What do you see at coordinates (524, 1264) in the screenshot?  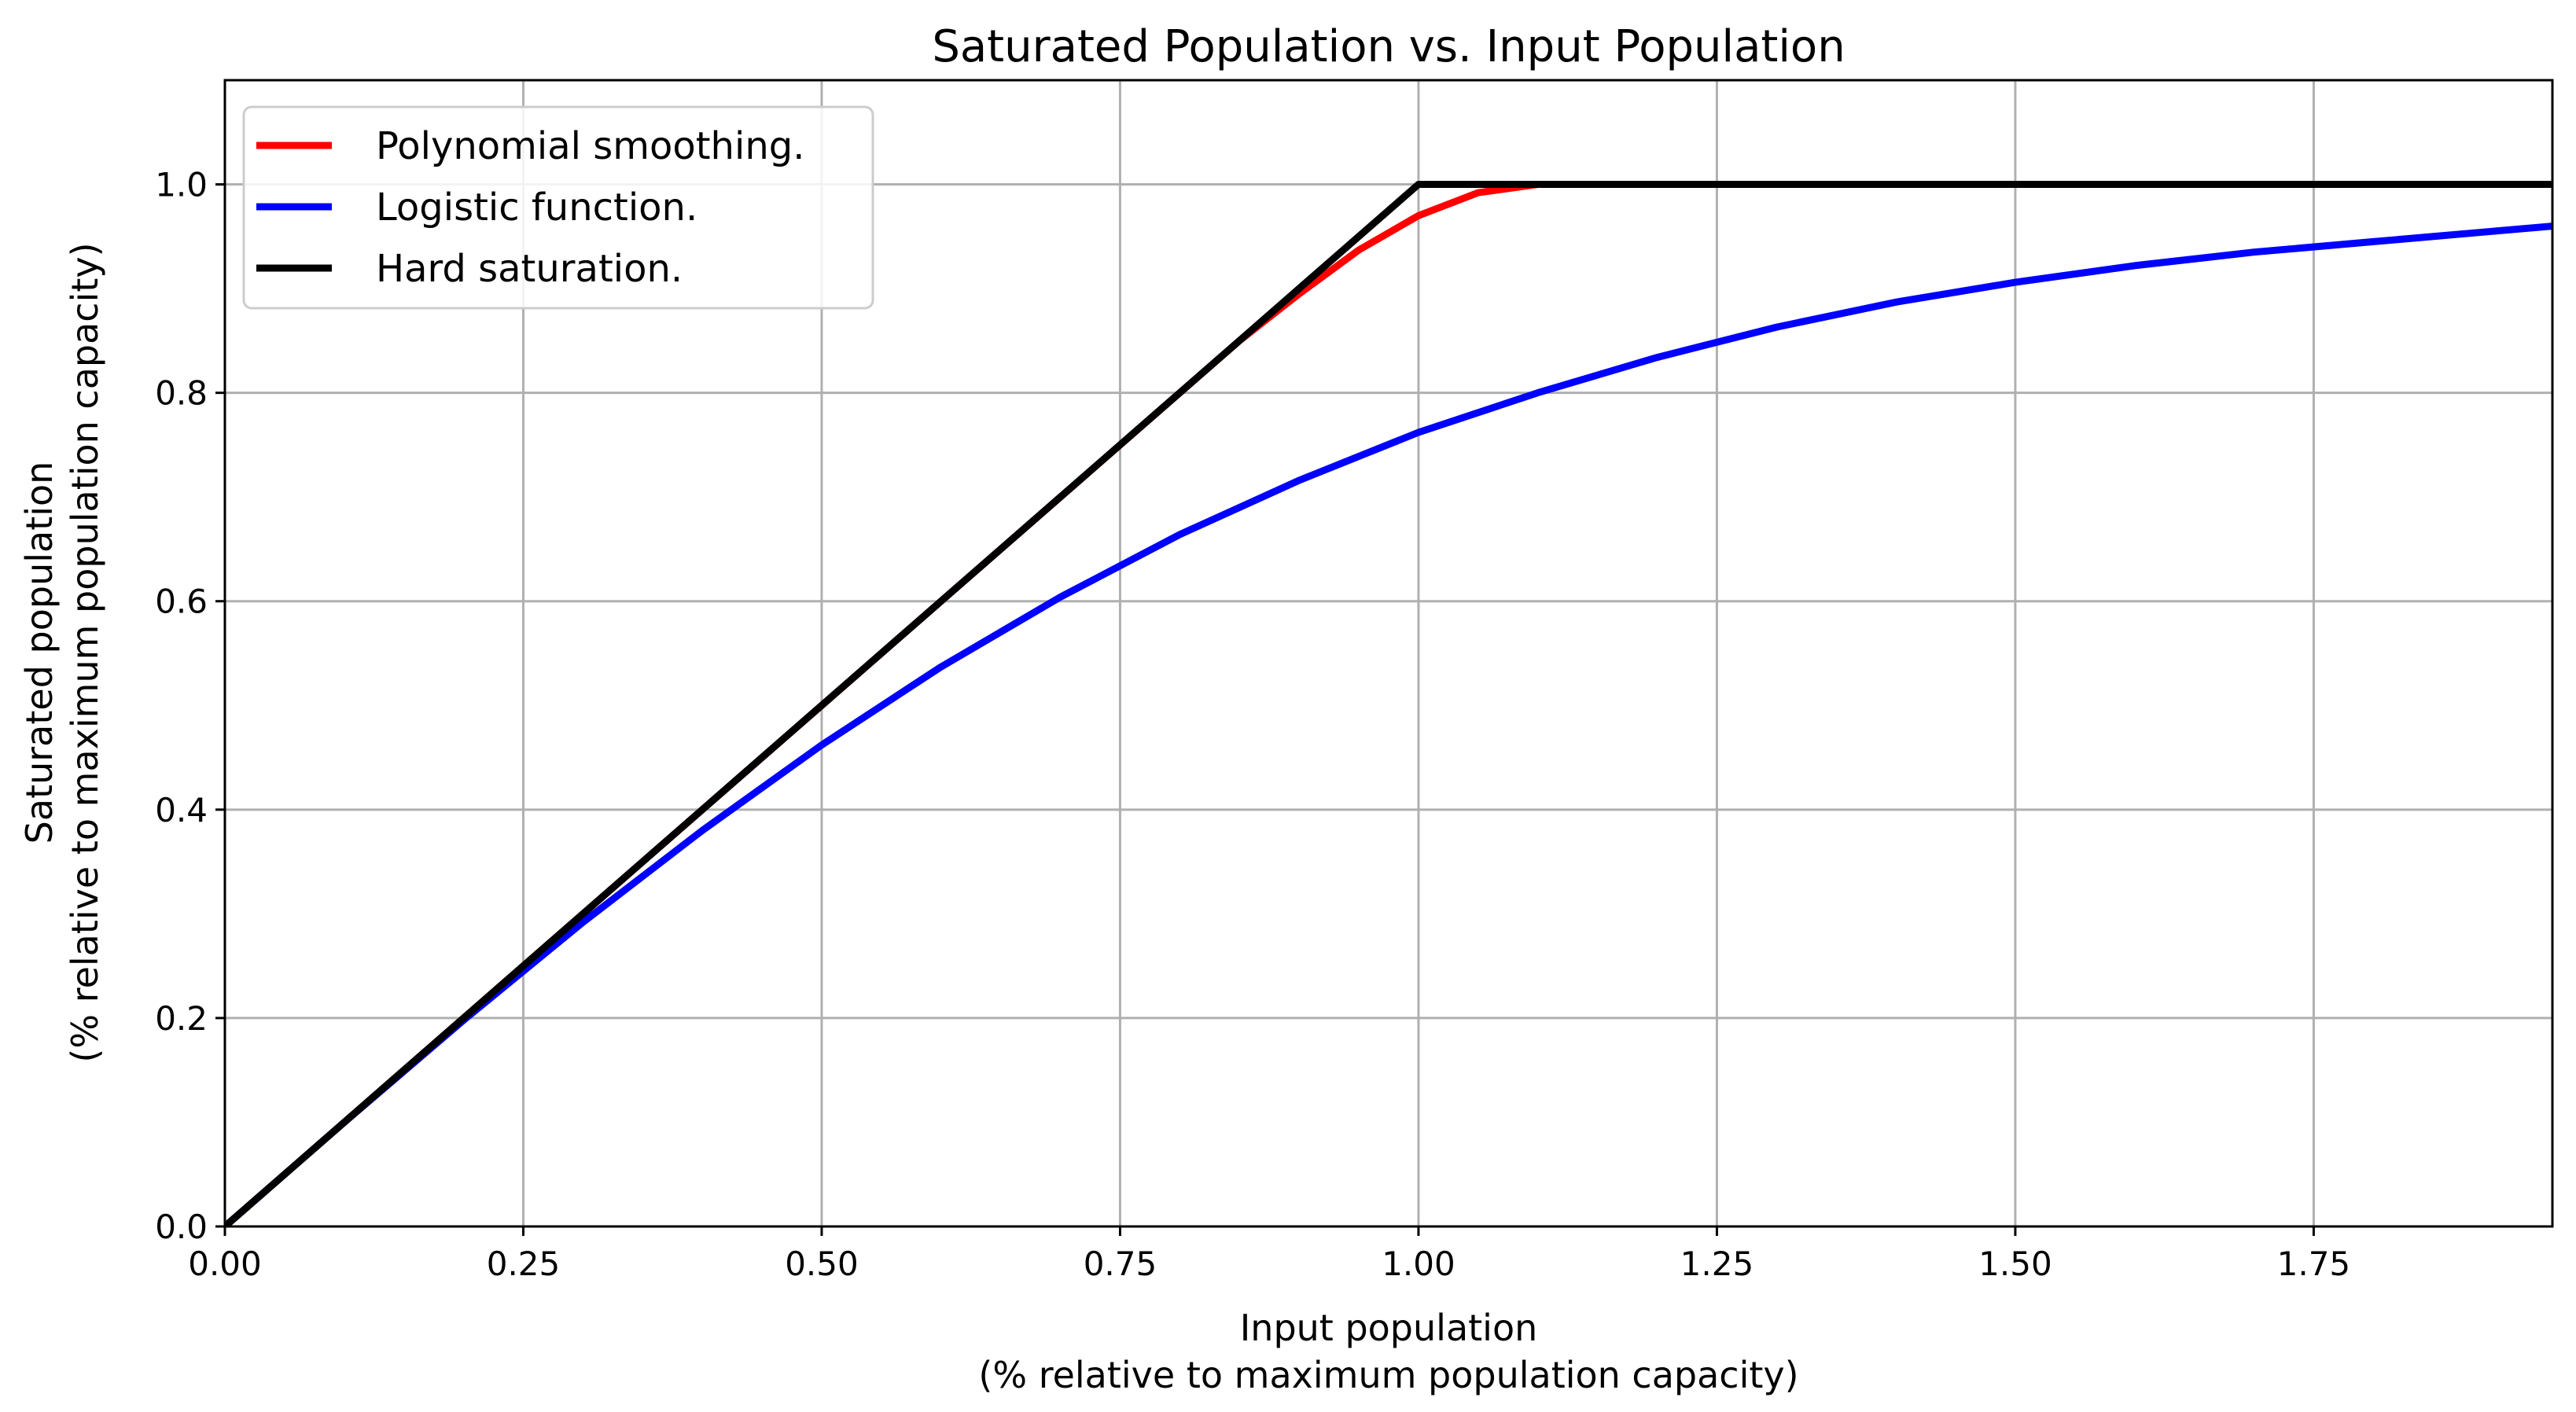 I see `x-tick-label: 0.25` at bounding box center [524, 1264].